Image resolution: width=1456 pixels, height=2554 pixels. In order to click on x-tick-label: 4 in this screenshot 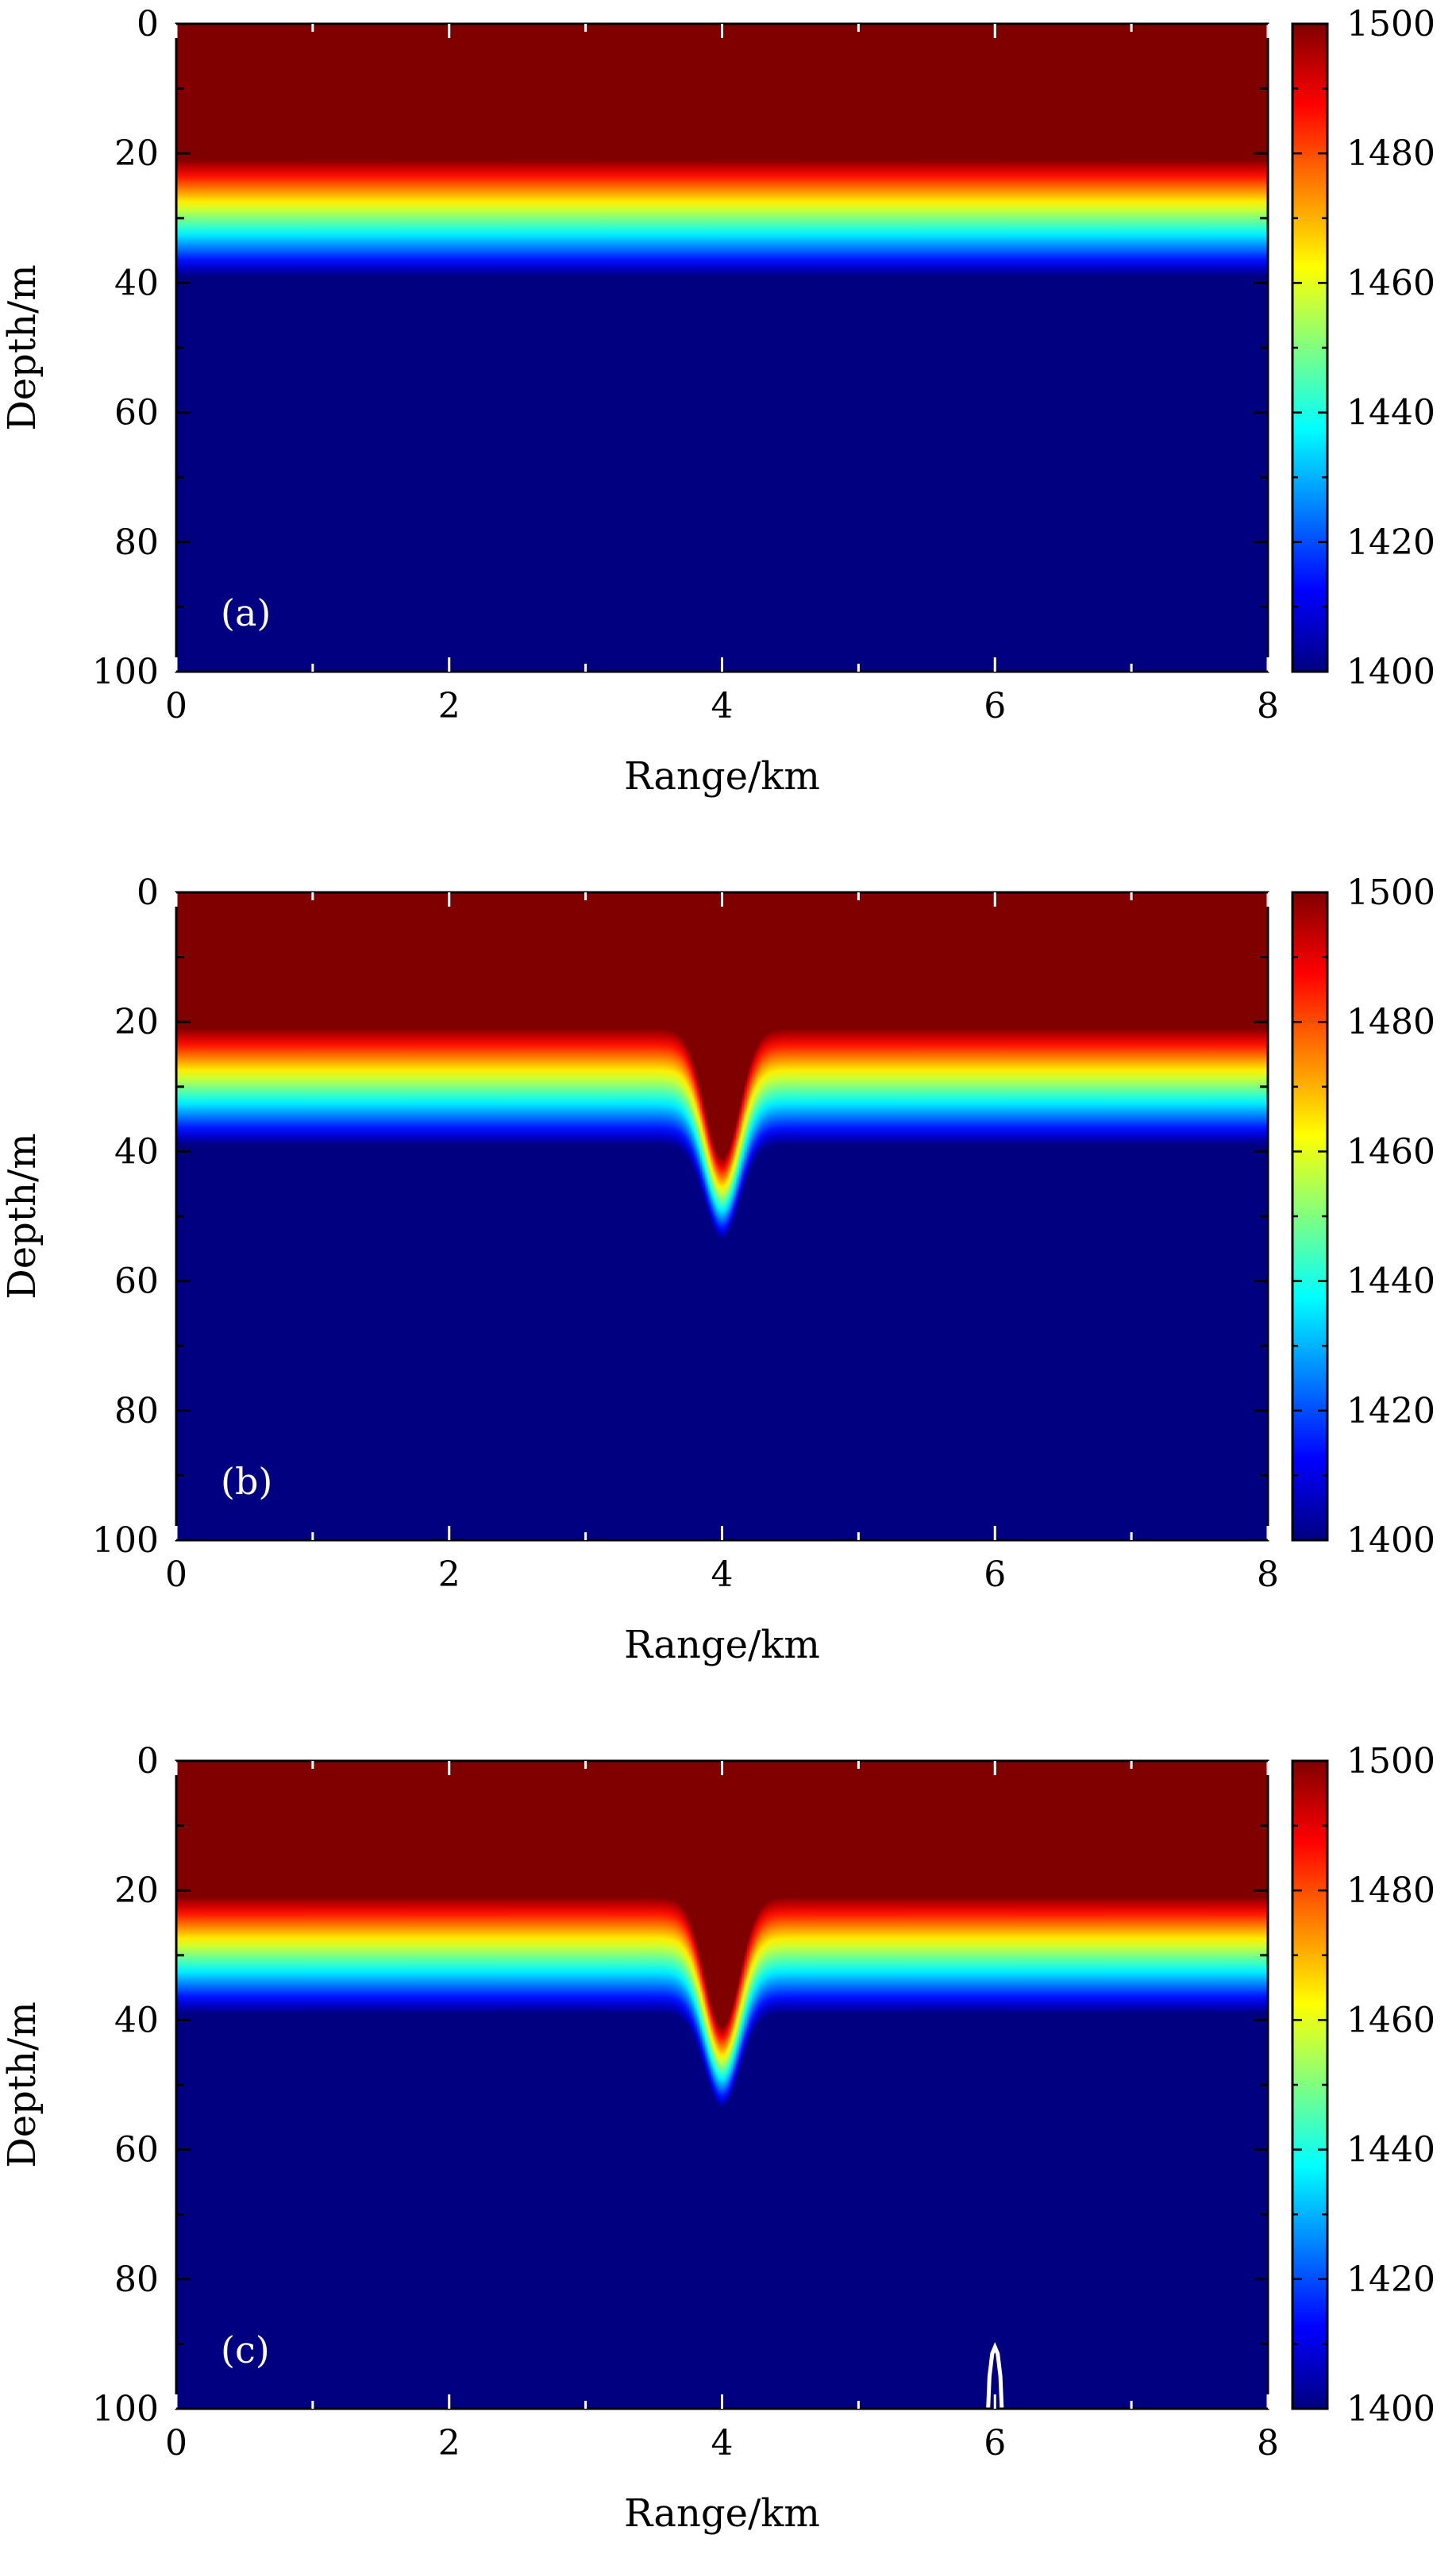, I will do `click(722, 2443)`.